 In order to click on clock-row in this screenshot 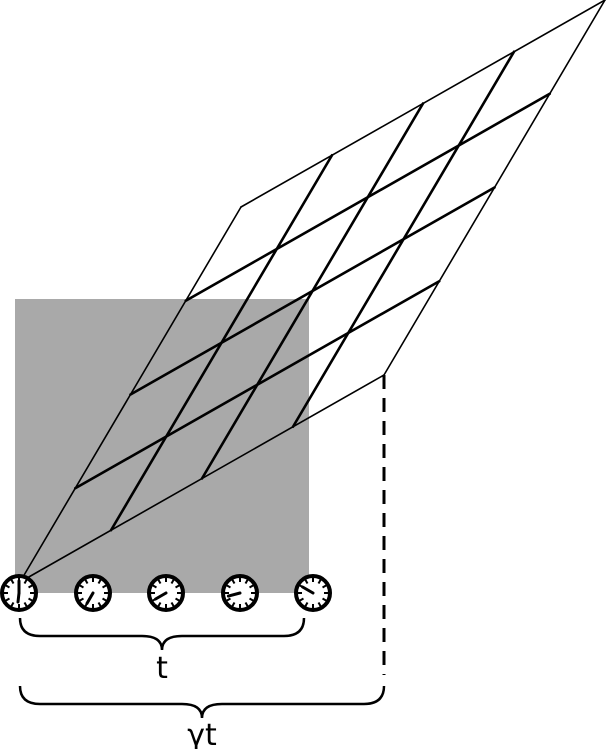, I will do `click(166, 593)`.